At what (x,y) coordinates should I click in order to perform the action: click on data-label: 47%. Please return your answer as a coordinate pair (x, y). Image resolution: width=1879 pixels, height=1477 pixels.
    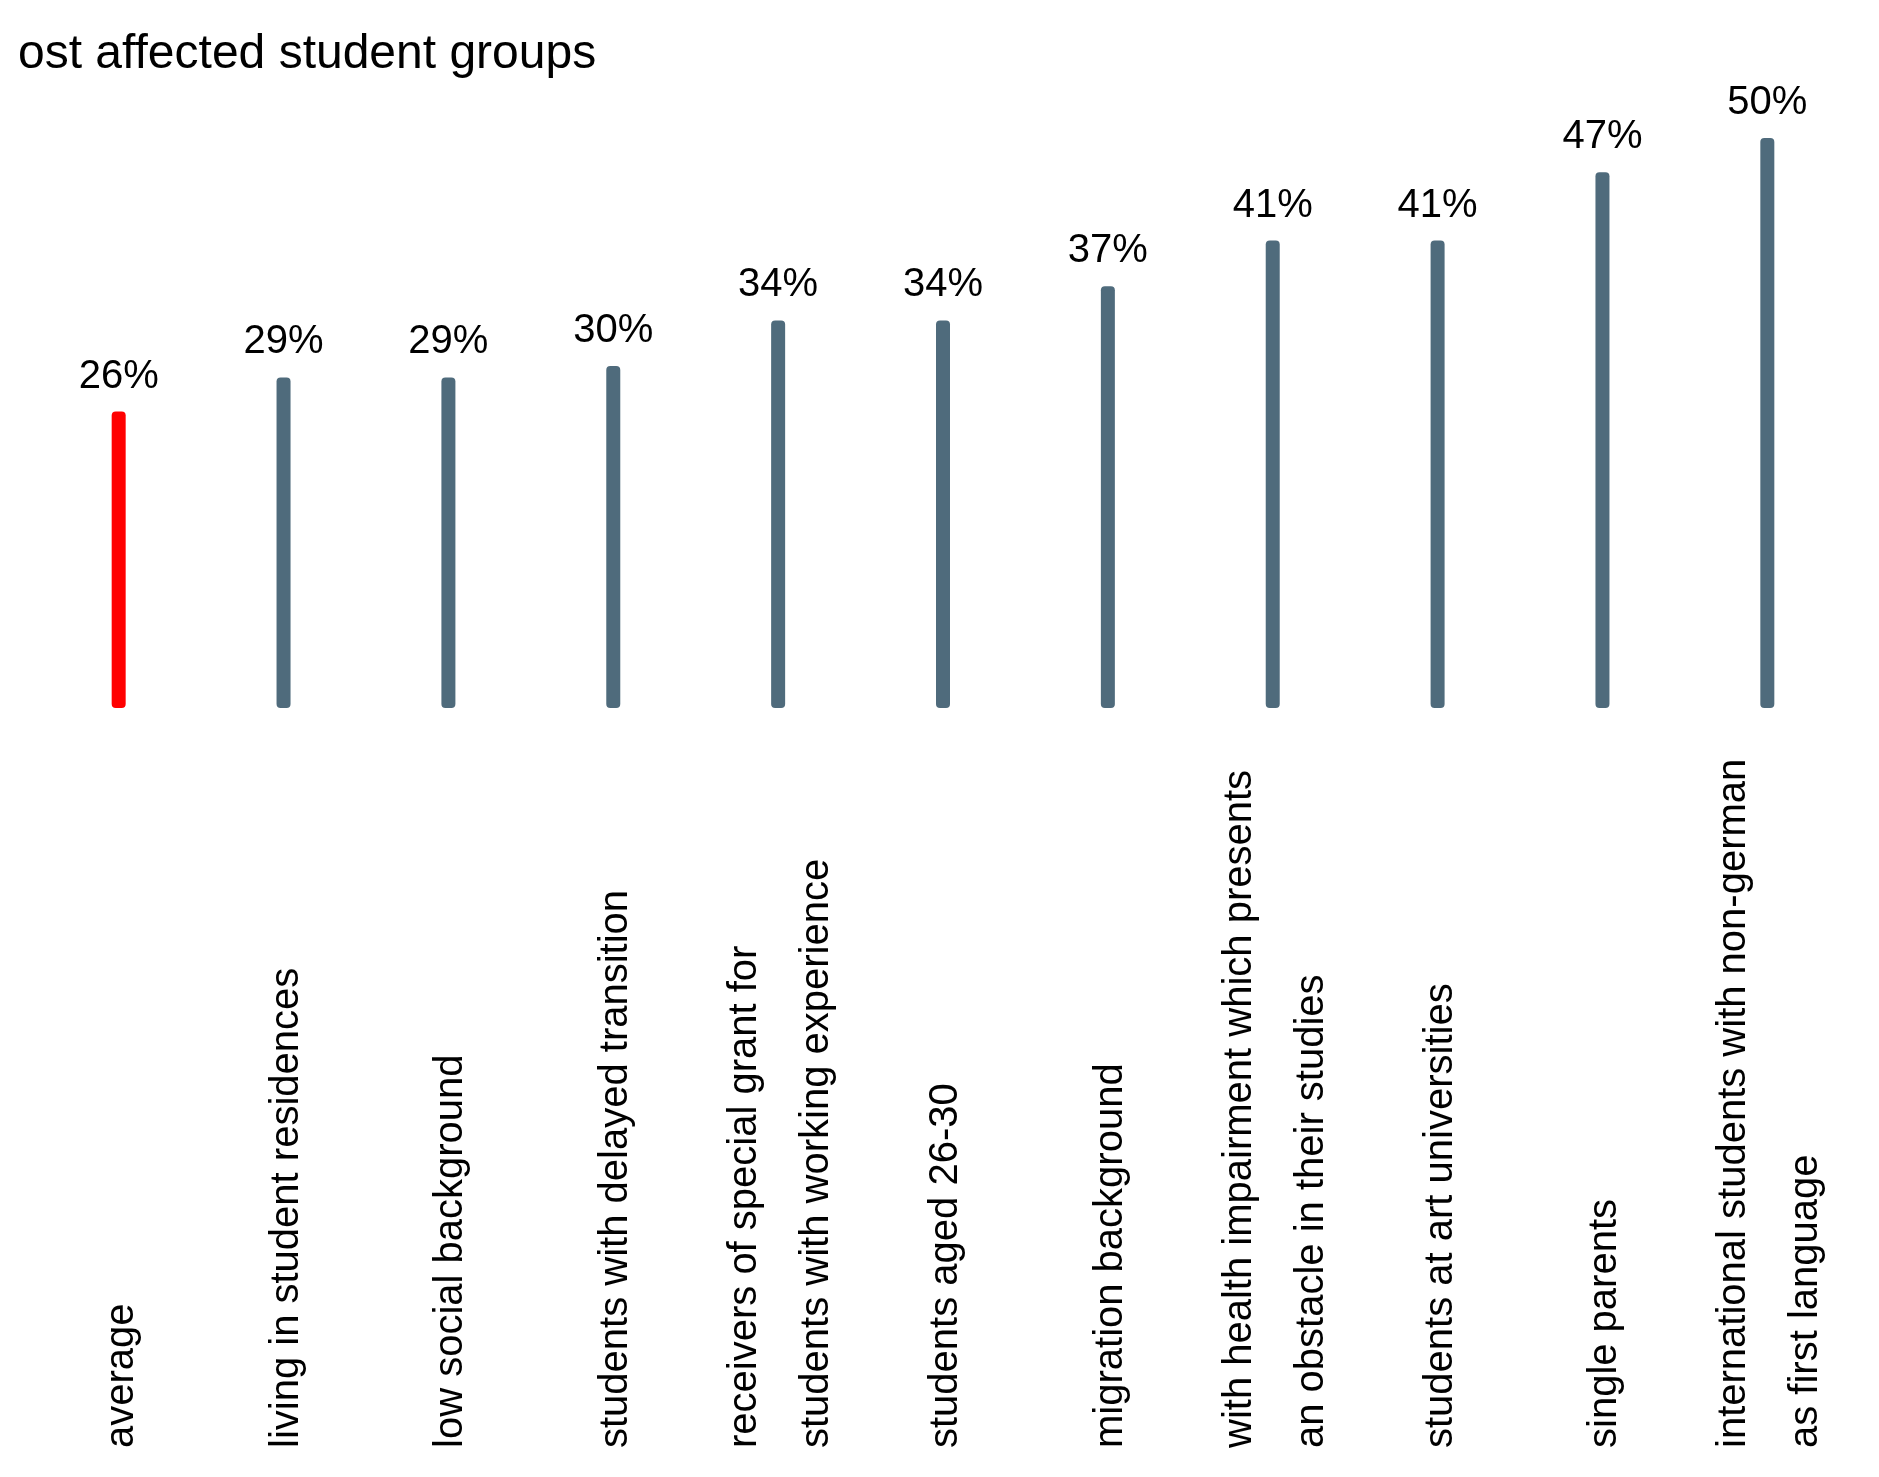
    Looking at the image, I should click on (1602, 134).